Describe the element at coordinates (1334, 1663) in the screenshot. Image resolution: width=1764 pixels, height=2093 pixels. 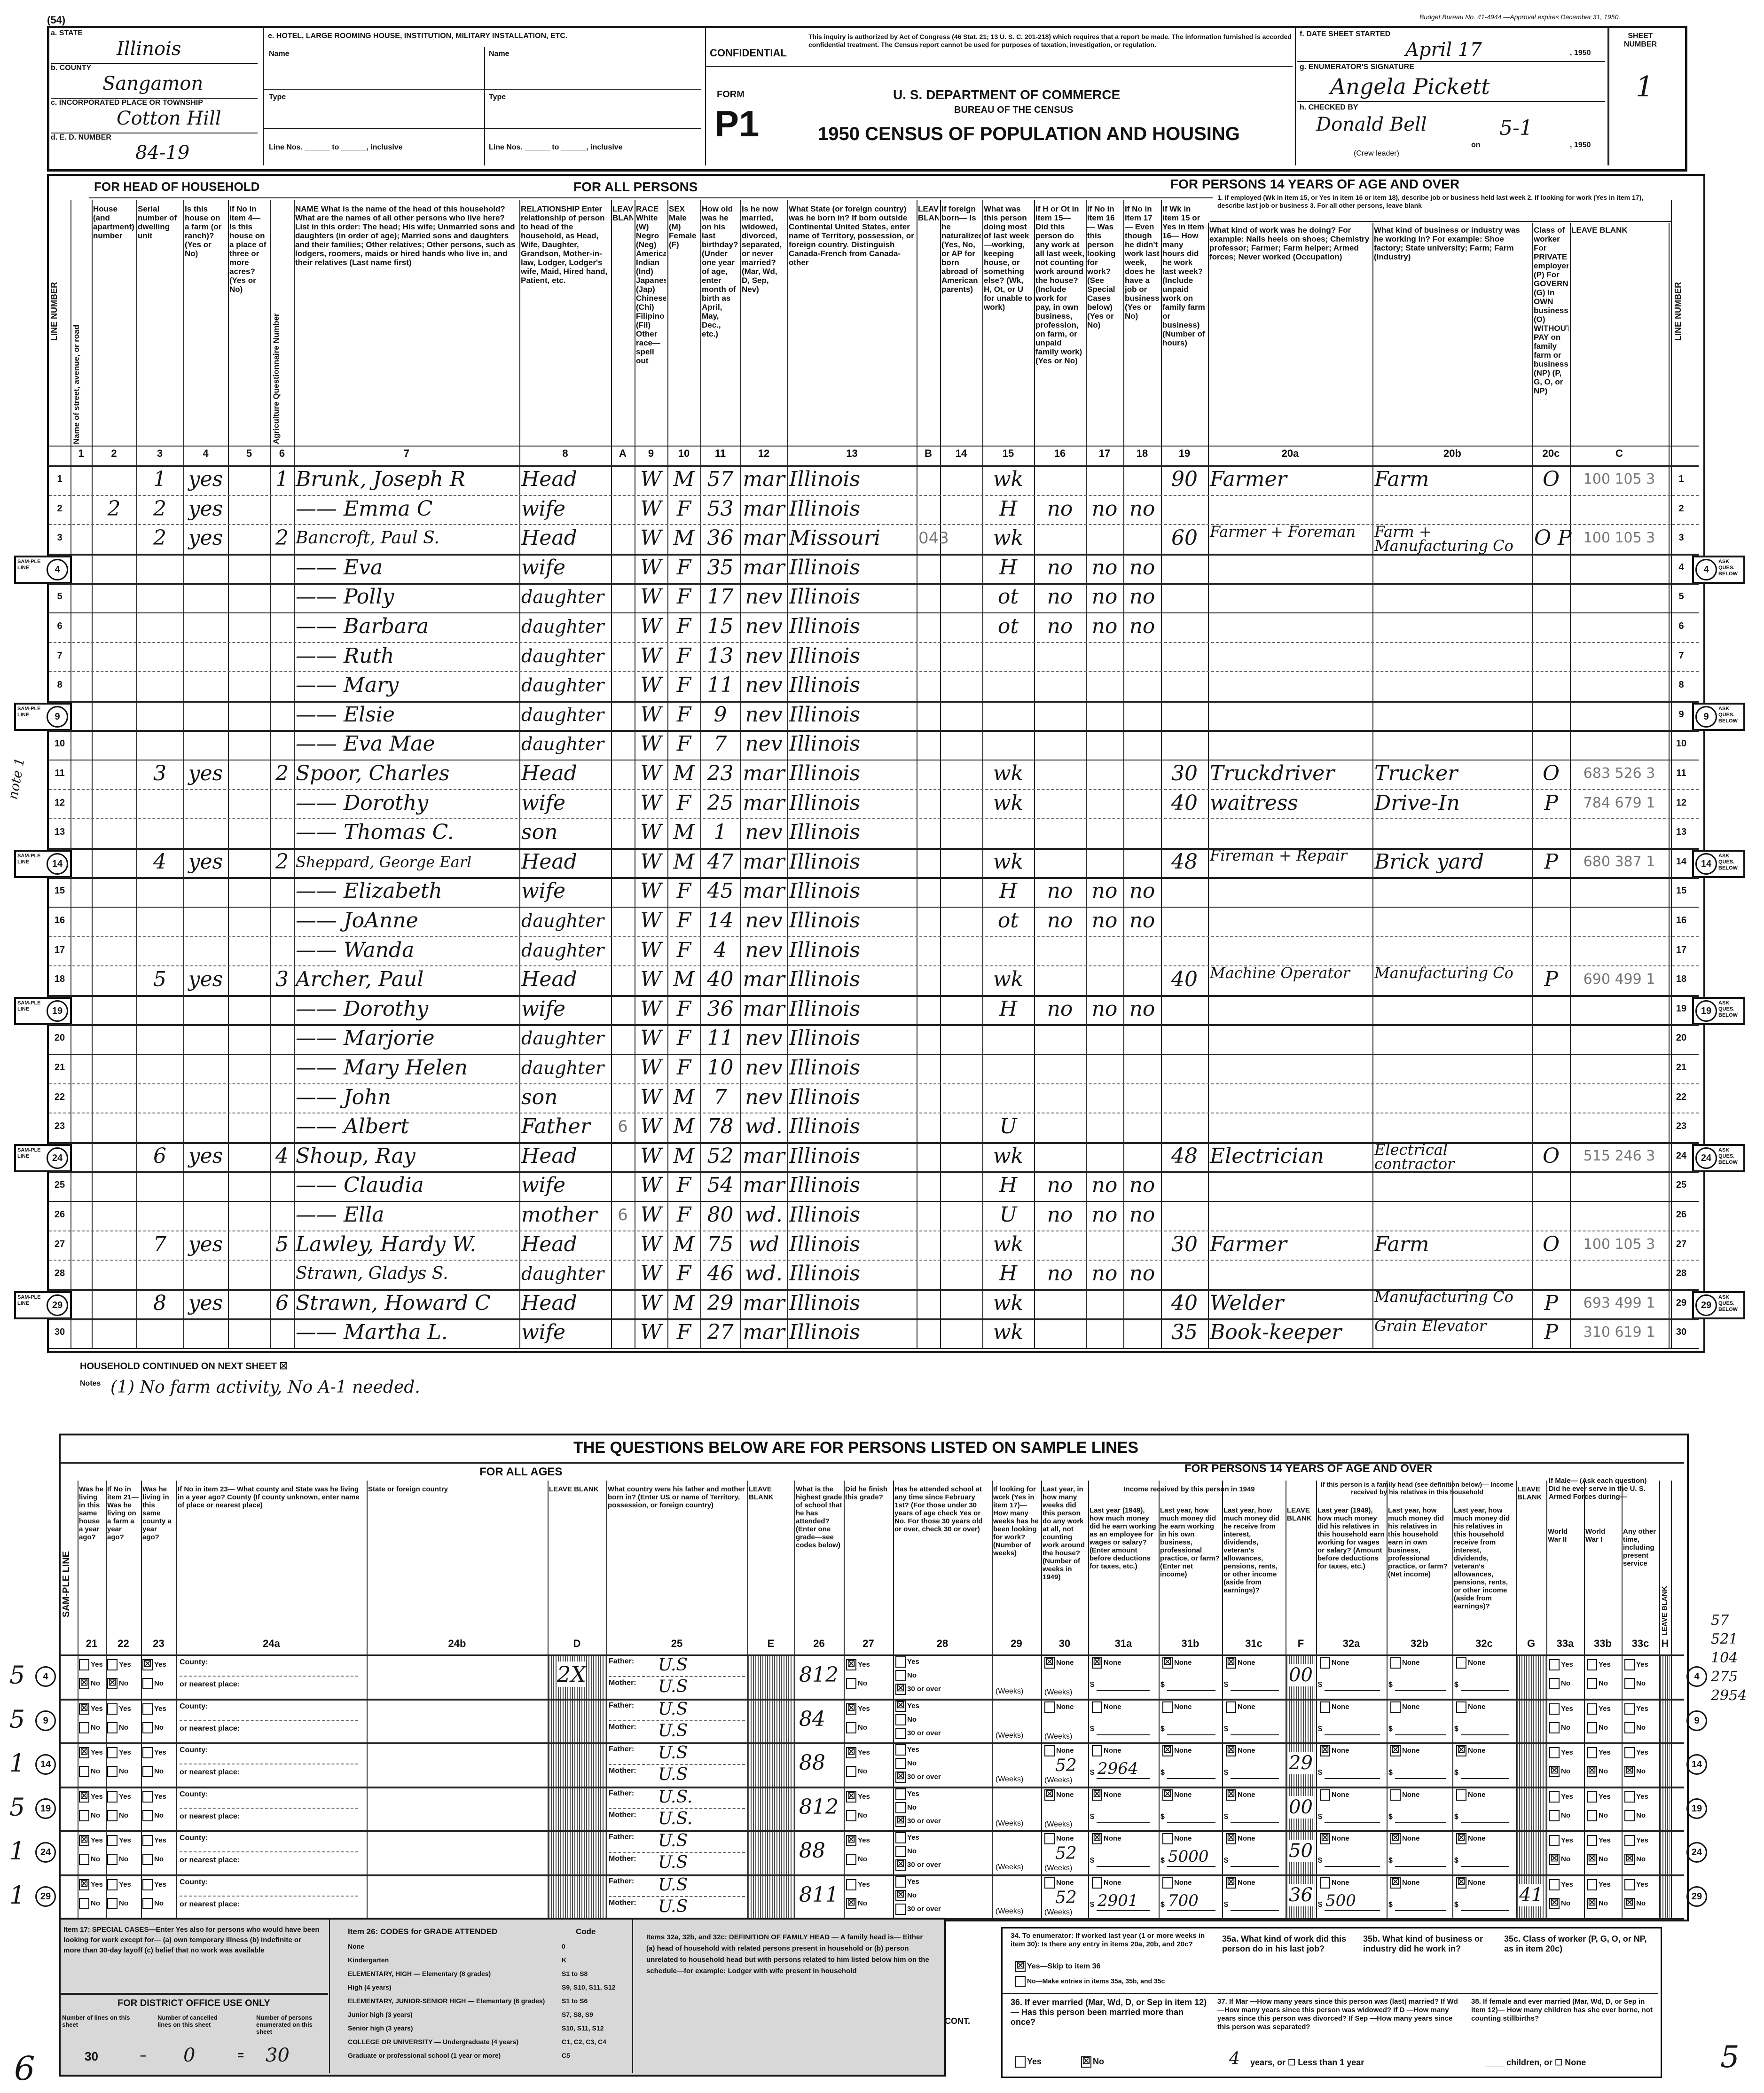
I see `checkbox-q32a-none: None` at that location.